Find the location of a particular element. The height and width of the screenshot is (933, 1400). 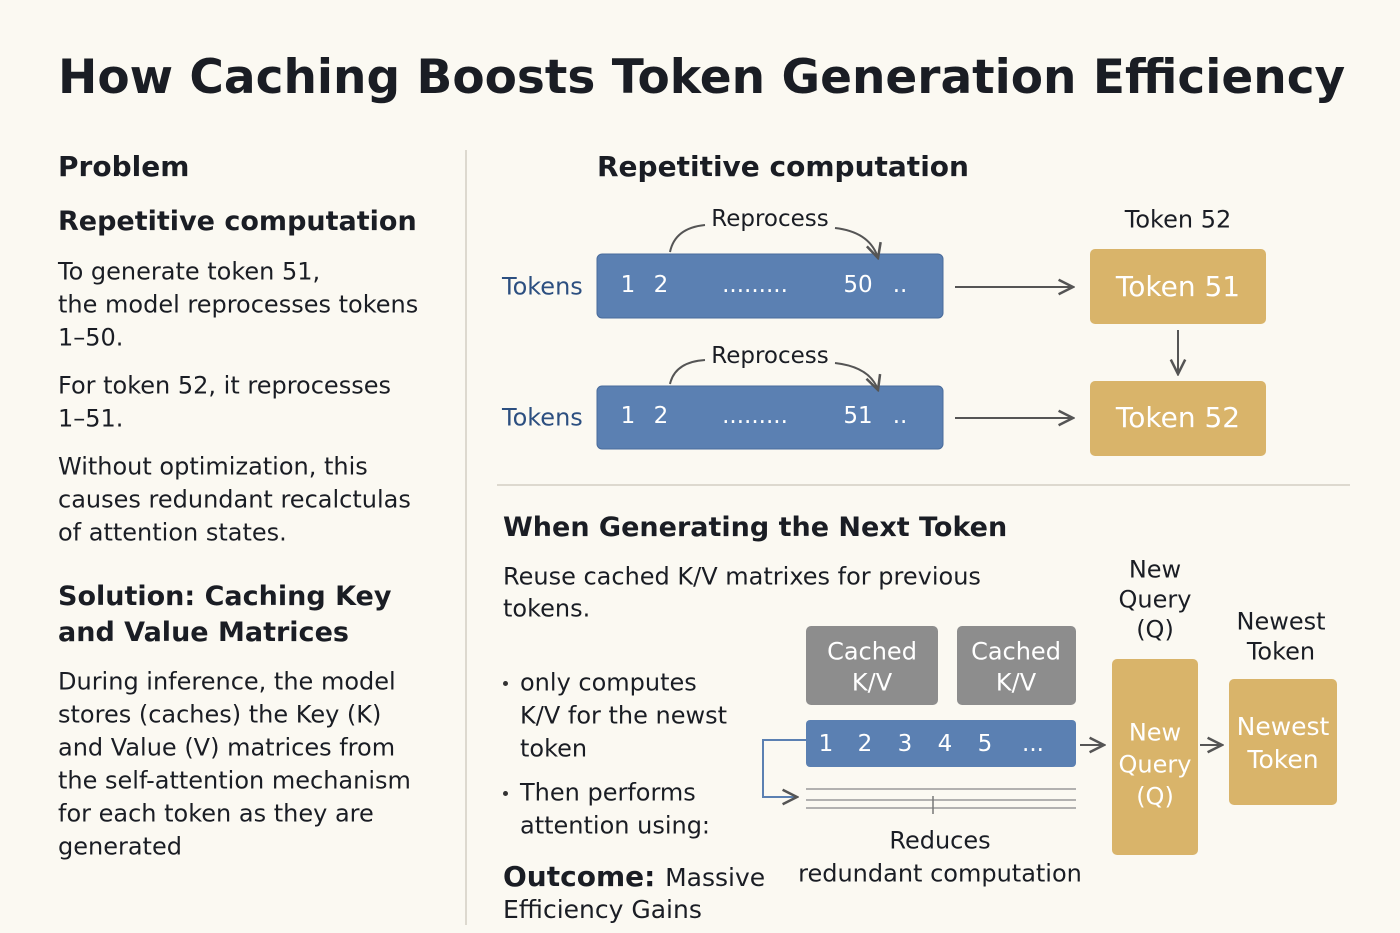

paragraph-line: For token 52, it reprocesses is located at coordinates (224, 385).